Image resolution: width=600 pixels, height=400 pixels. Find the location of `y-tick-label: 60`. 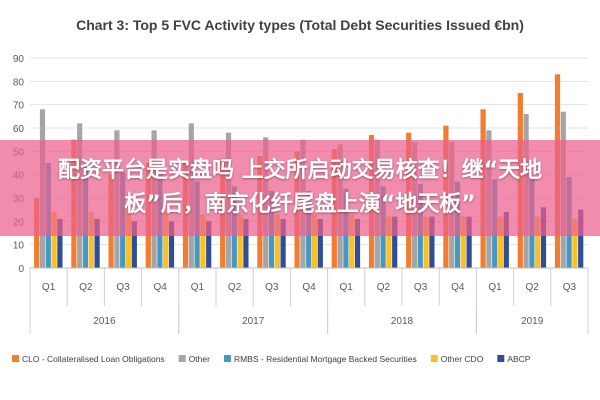

y-tick-label: 60 is located at coordinates (19, 129).